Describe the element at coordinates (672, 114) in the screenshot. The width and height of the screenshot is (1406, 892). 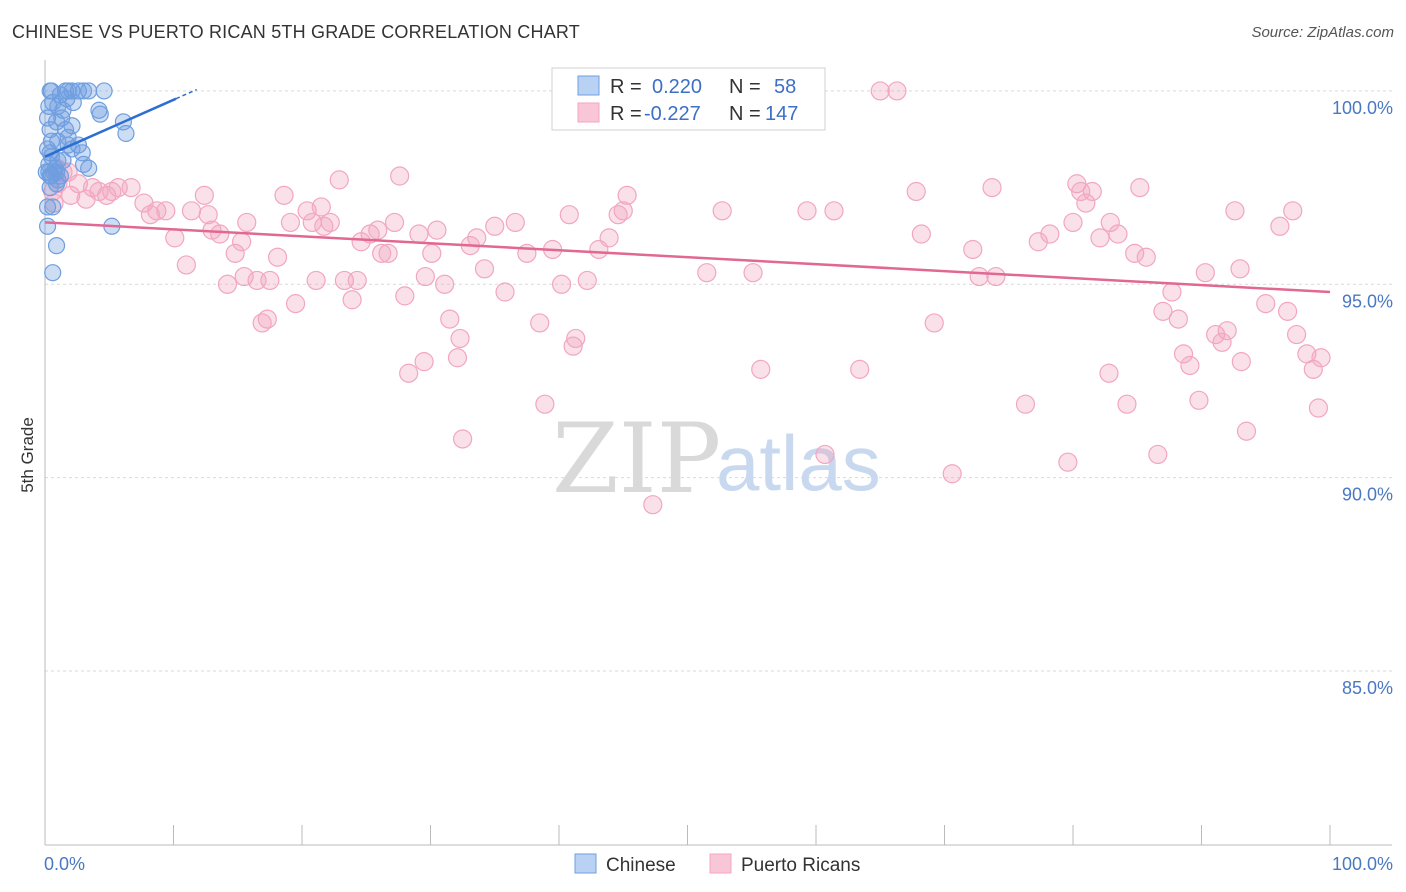
I see `legend-puerto-r-value: -0.227` at that location.